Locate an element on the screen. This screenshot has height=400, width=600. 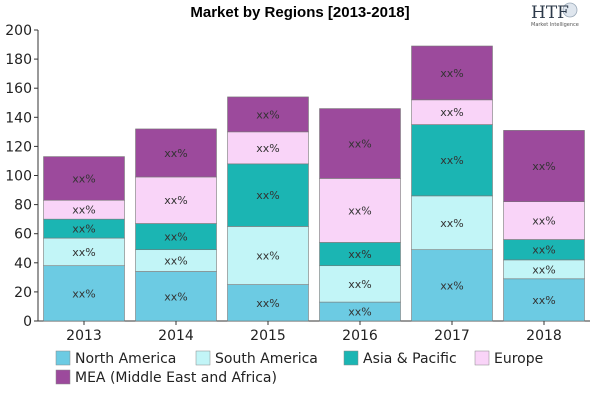
x-tick-label: 2016 is located at coordinates (360, 336).